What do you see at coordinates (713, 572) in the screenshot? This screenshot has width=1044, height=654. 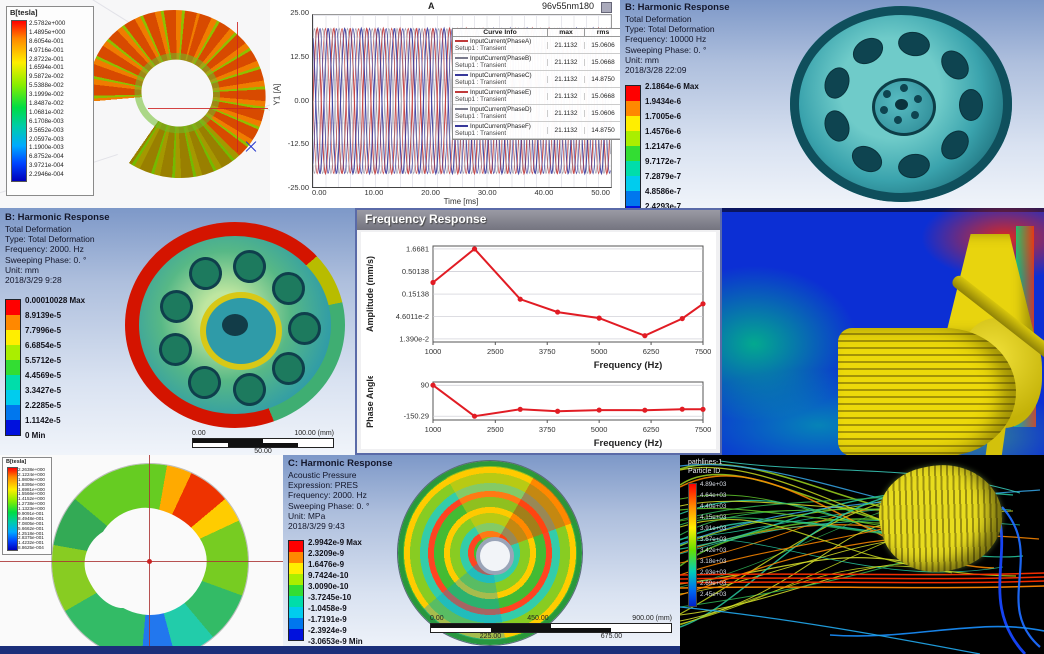 I see `colorbar-label: 2.93e+03` at bounding box center [713, 572].